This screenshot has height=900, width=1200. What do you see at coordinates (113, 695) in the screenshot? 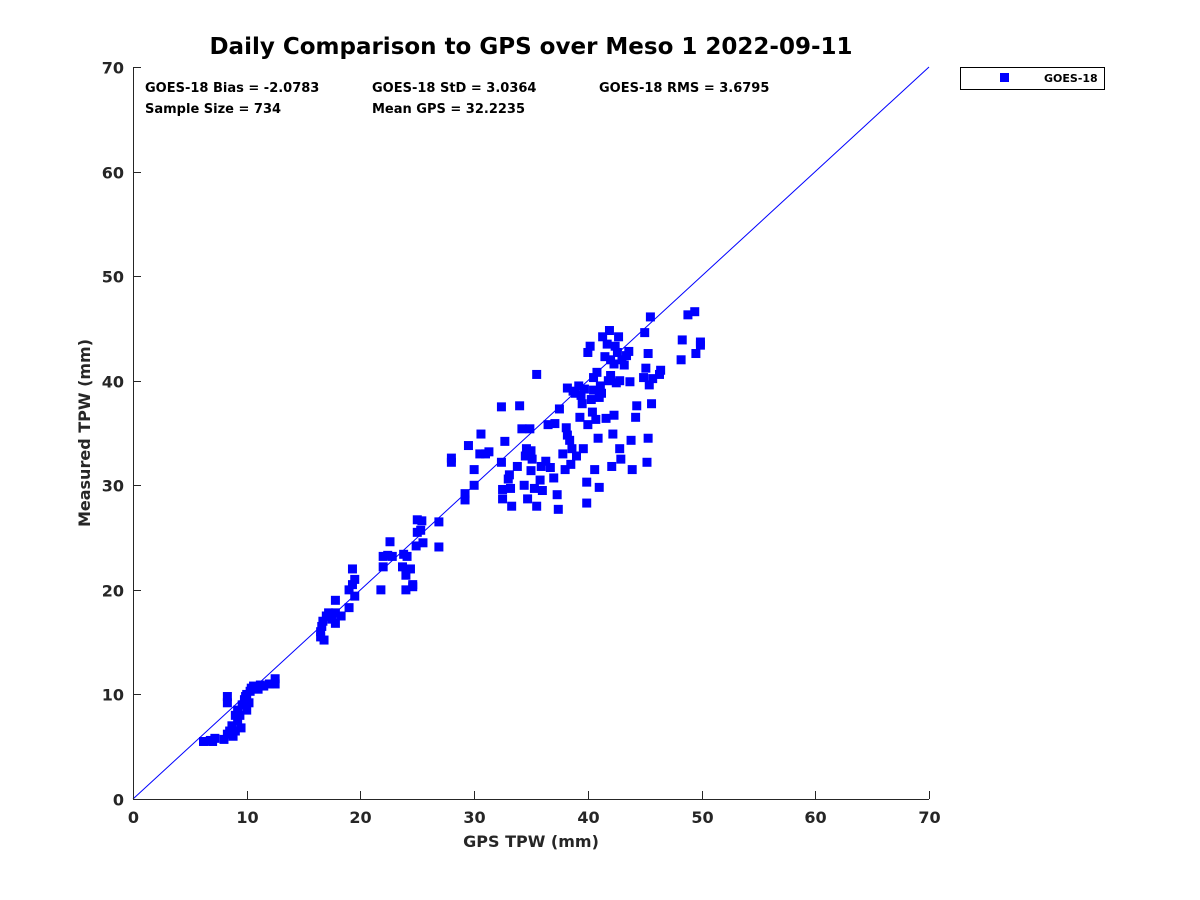
I see `y-tick-label: 10` at bounding box center [113, 695].